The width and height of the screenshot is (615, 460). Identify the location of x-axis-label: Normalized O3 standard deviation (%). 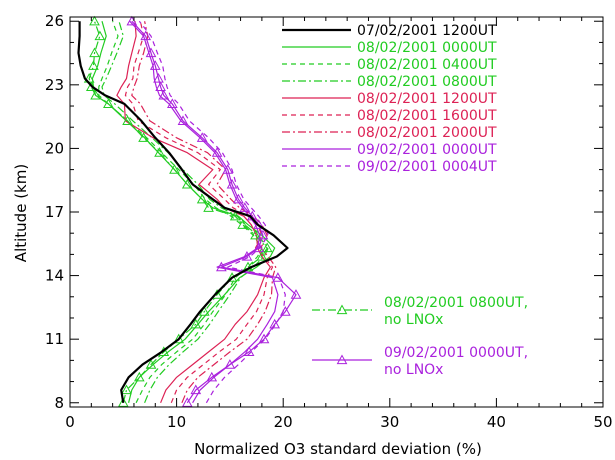
(338, 449).